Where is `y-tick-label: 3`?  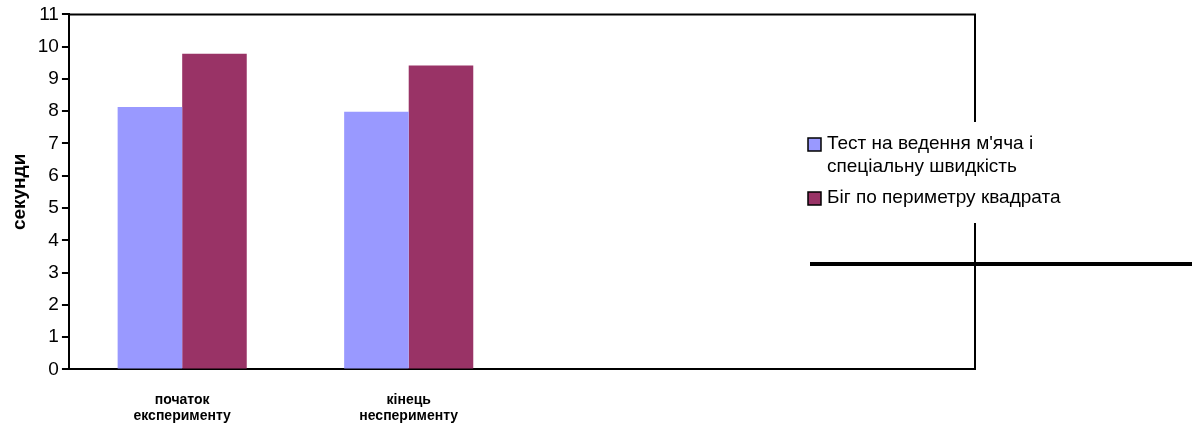 y-tick-label: 3 is located at coordinates (53, 271).